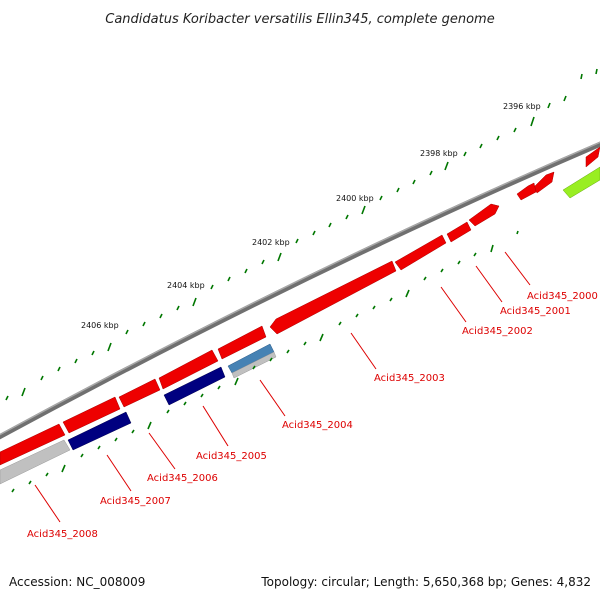  Describe the element at coordinates (317, 425) in the screenshot. I see `gene-label: Acid345_2004` at that location.